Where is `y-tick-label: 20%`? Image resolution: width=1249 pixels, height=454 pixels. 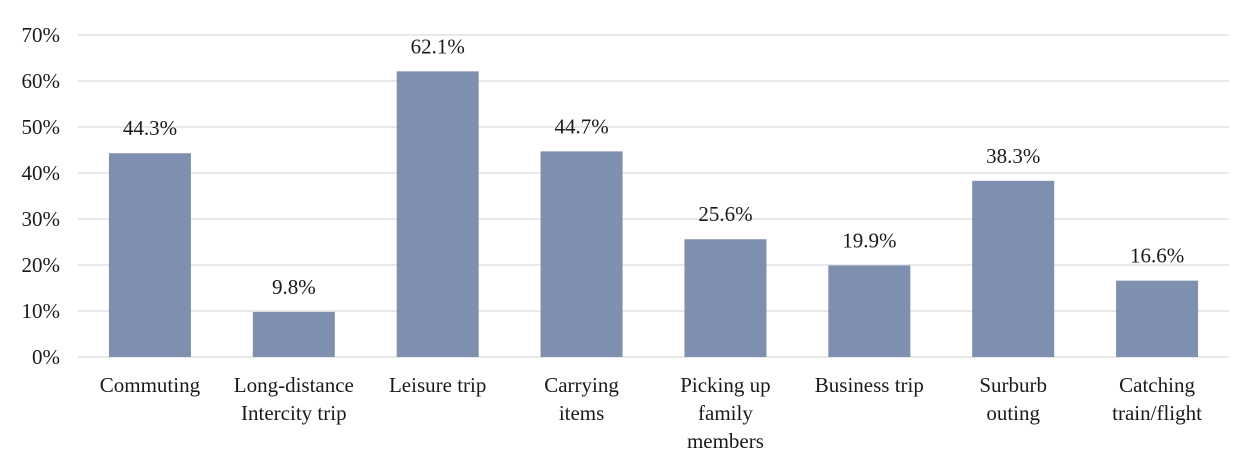
y-tick-label: 20% is located at coordinates (41, 265).